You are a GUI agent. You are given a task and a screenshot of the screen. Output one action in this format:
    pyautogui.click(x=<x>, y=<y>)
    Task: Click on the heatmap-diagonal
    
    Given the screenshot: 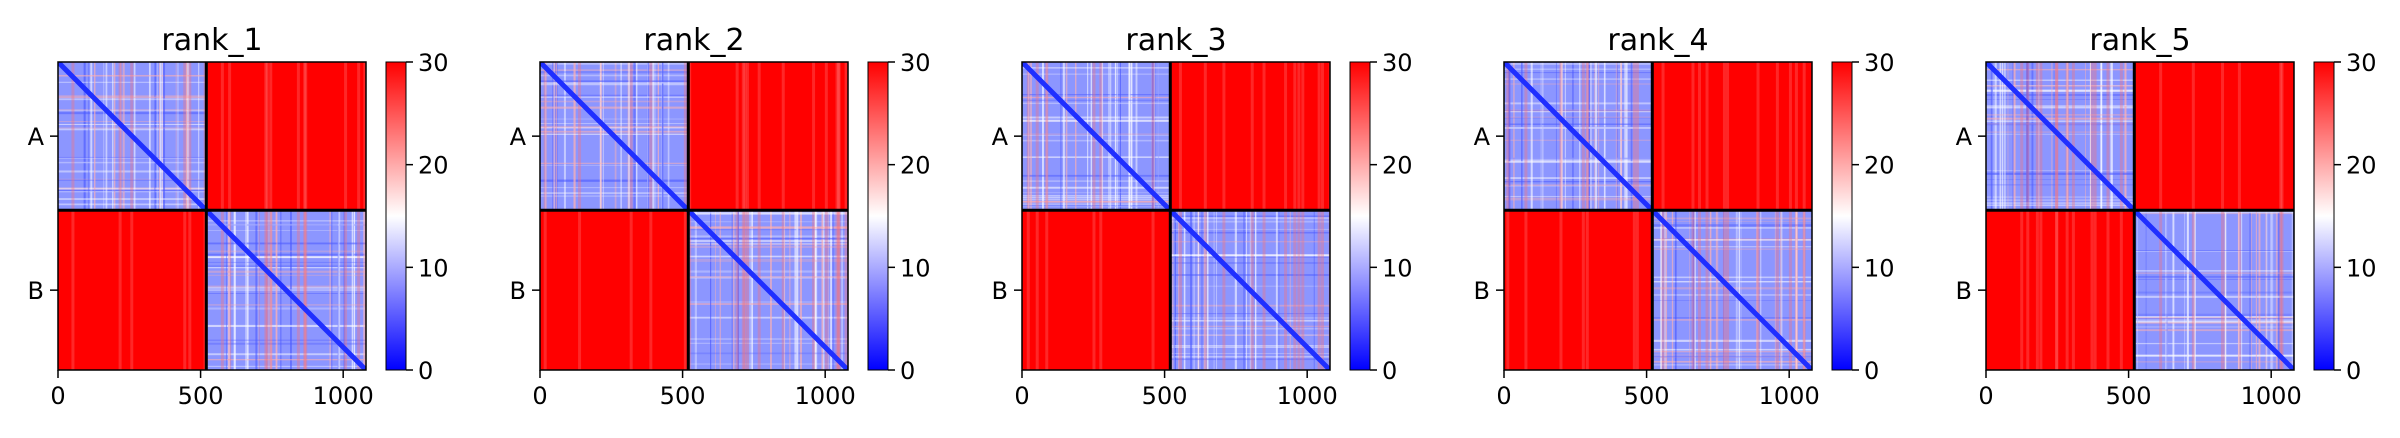 What is the action you would take?
    pyautogui.click(x=2140, y=216)
    